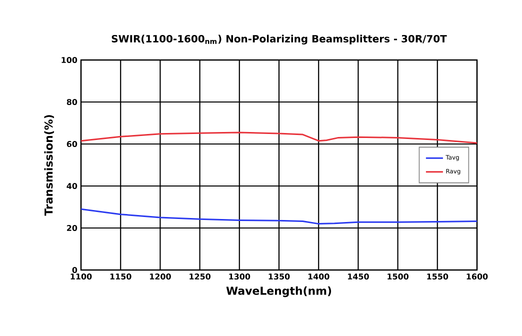 This screenshot has width=522, height=336. I want to click on y-axis-title: Transmission(%), so click(49, 165).